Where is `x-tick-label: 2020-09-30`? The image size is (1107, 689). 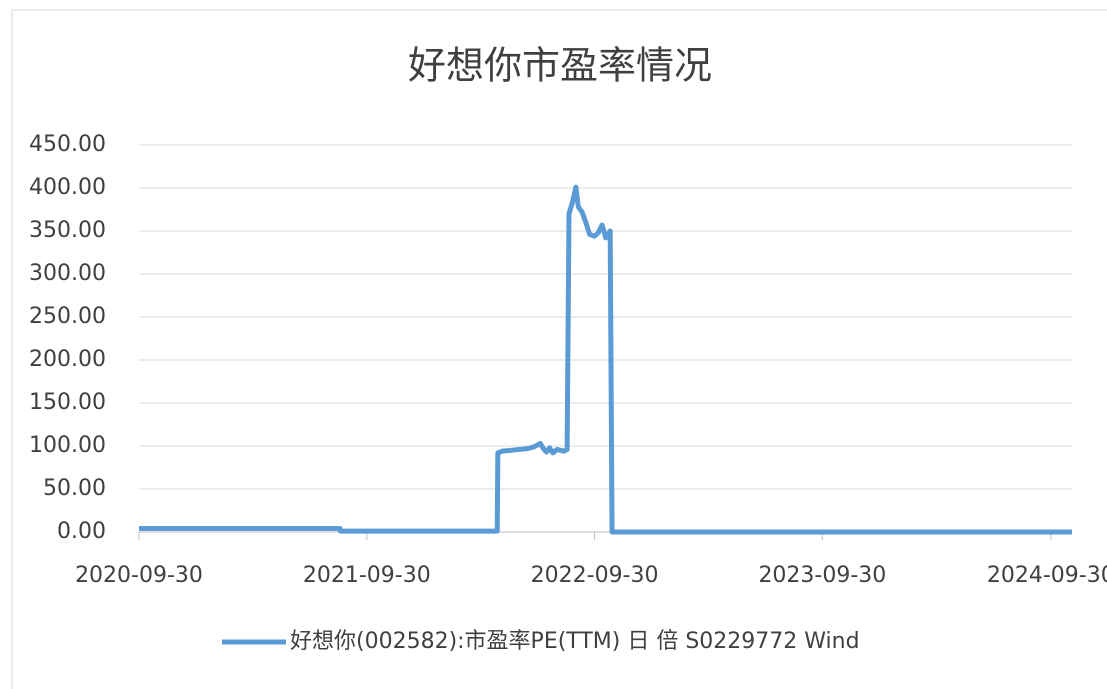
x-tick-label: 2020-09-30 is located at coordinates (139, 575).